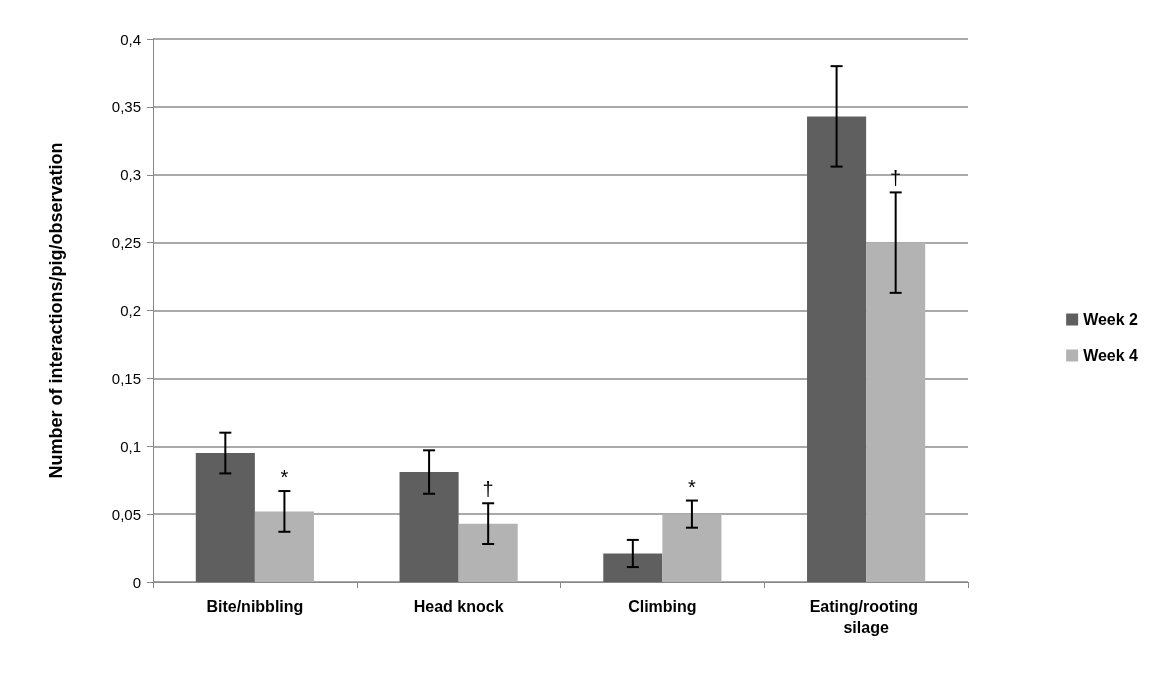  What do you see at coordinates (662, 606) in the screenshot?
I see `x-tick-label: Climbing` at bounding box center [662, 606].